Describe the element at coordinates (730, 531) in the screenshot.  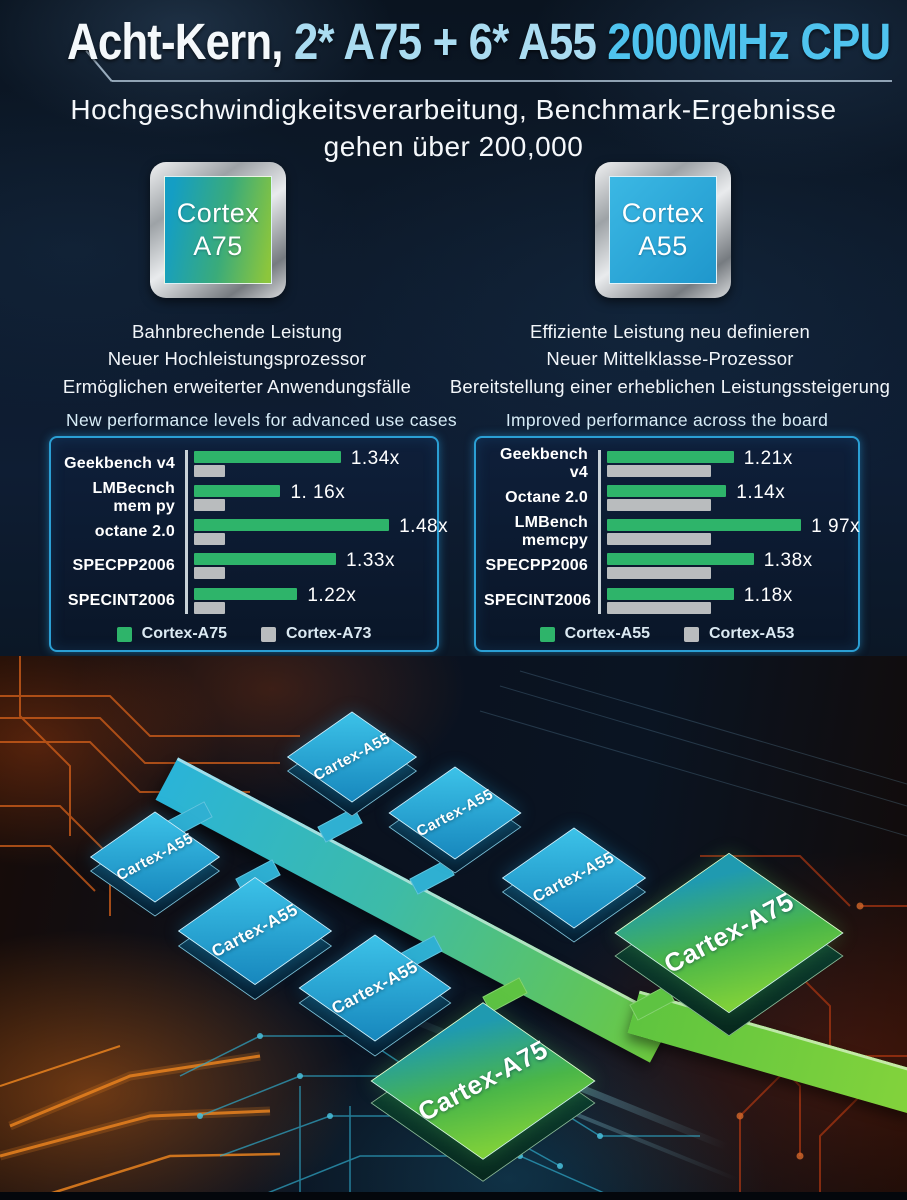
I see `bar-group: 1 97x` at that location.